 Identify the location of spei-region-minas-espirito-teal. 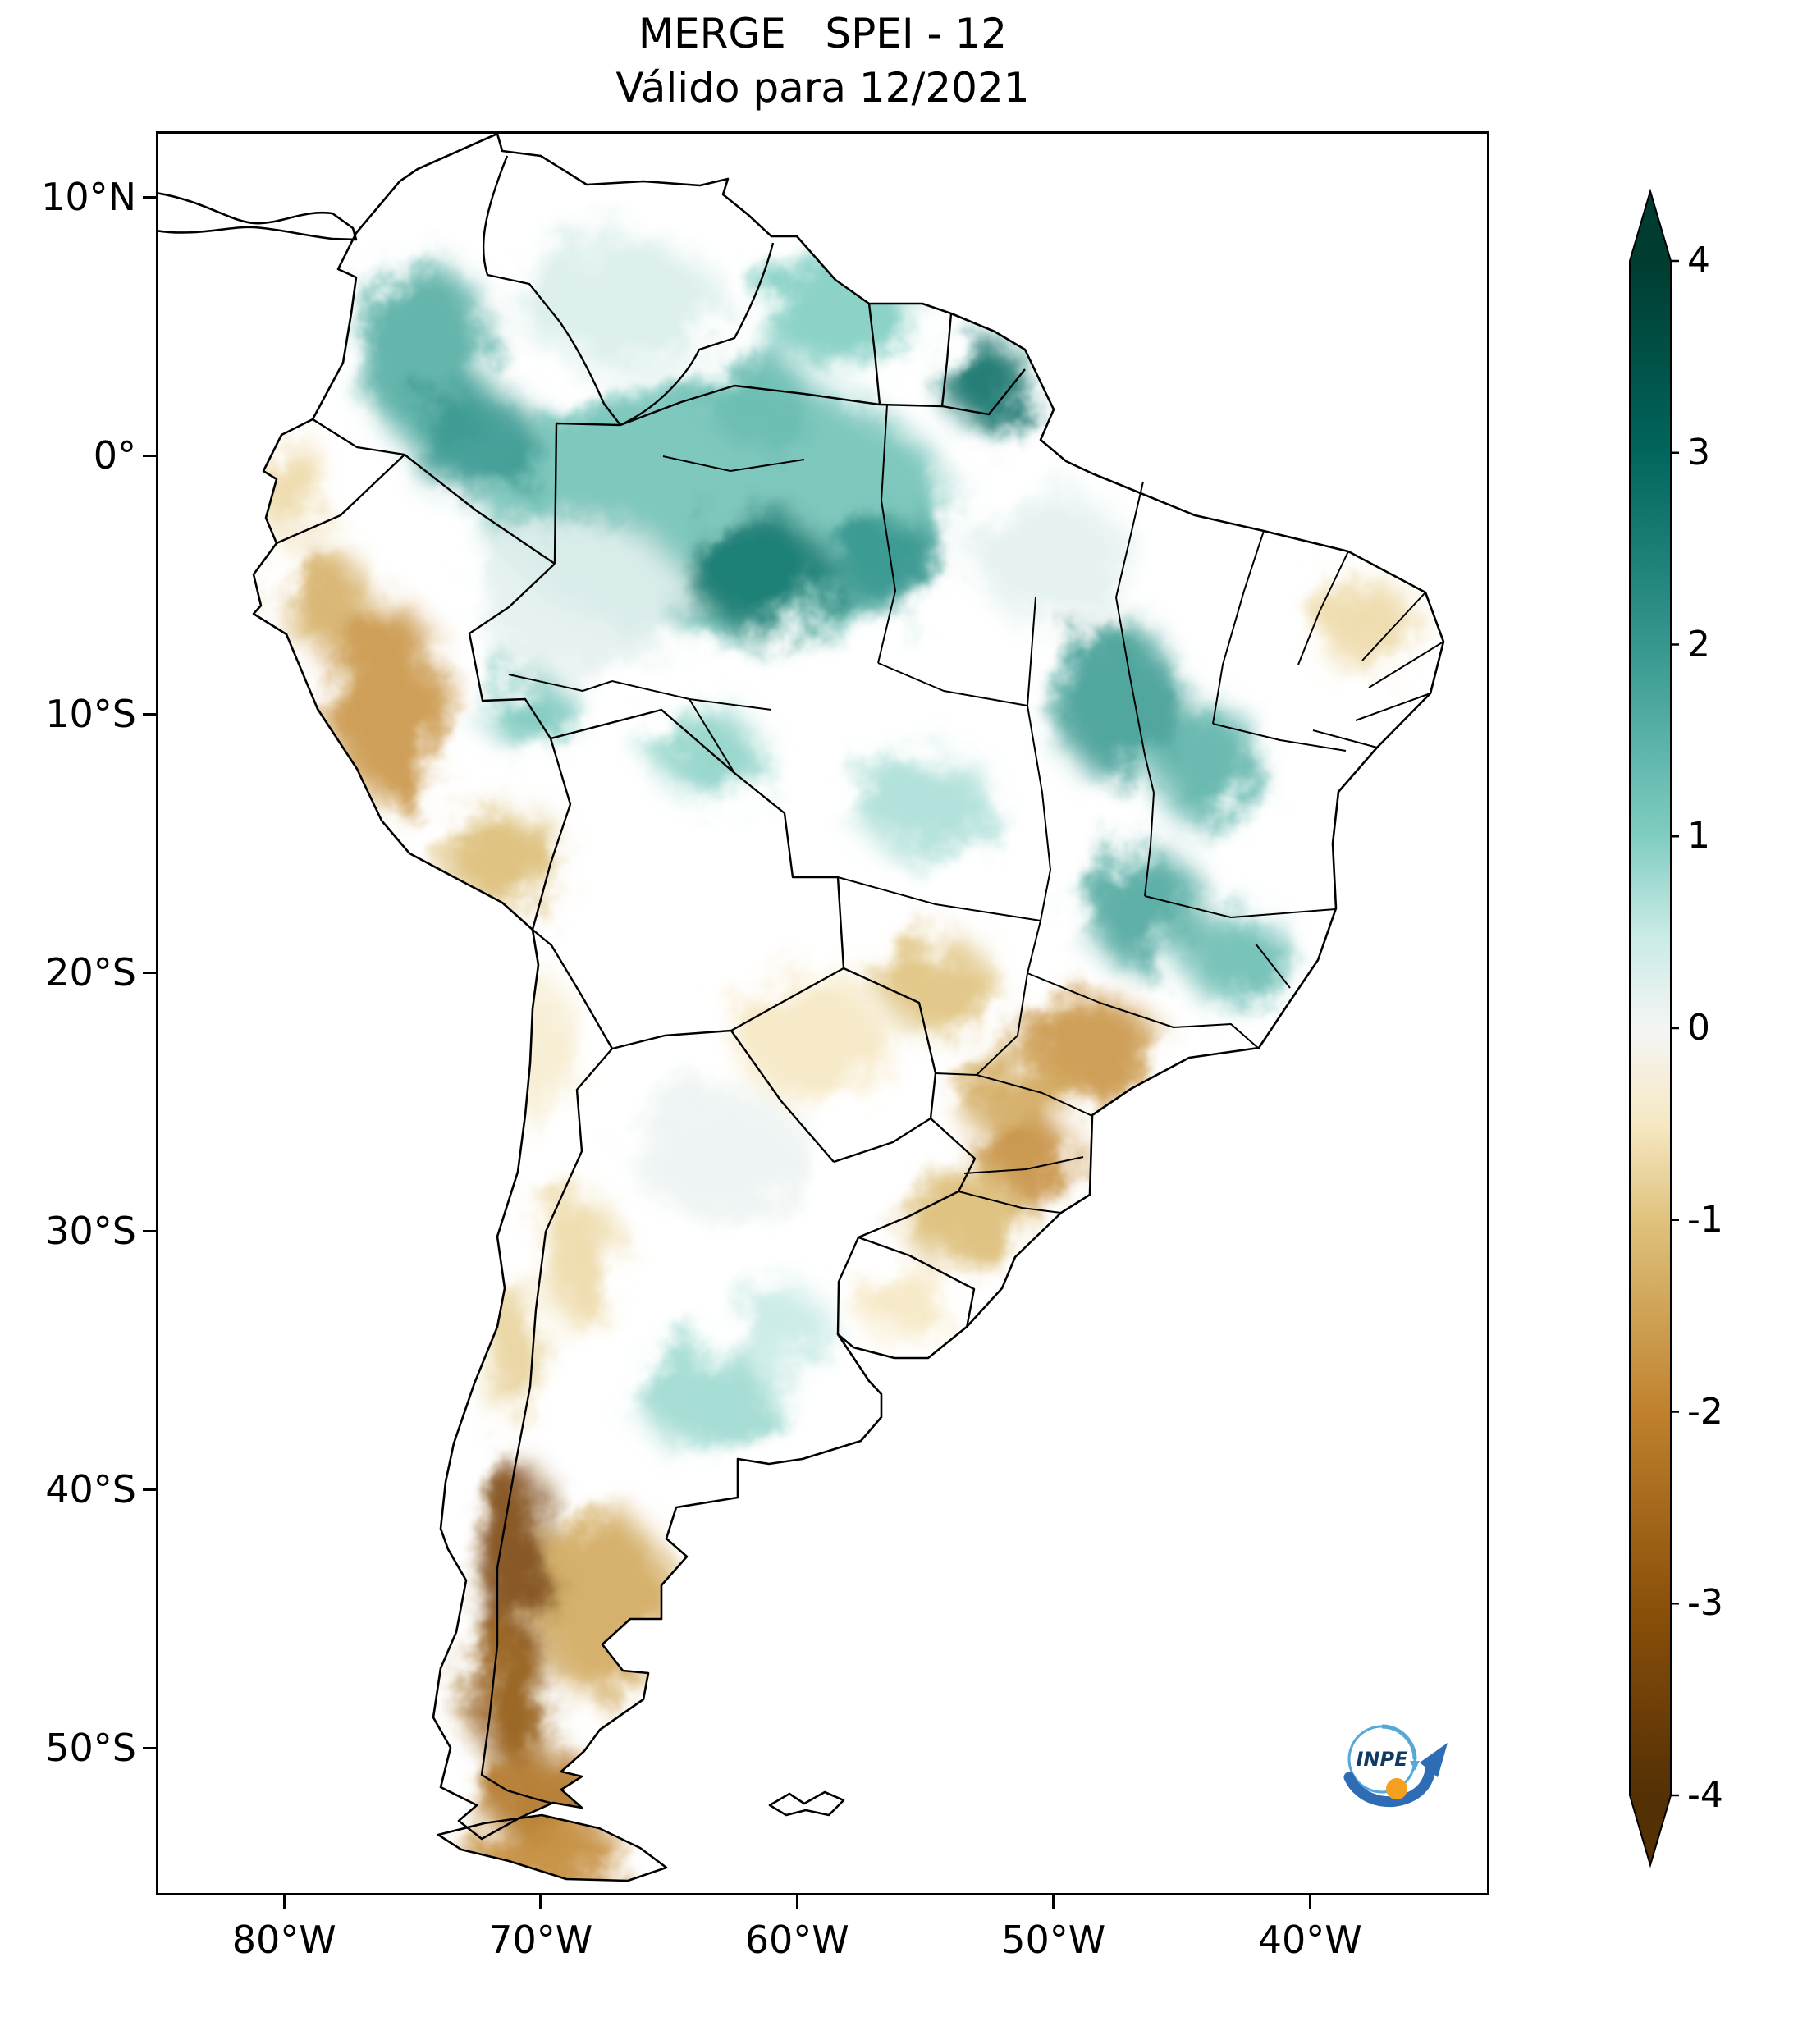
(1238, 959).